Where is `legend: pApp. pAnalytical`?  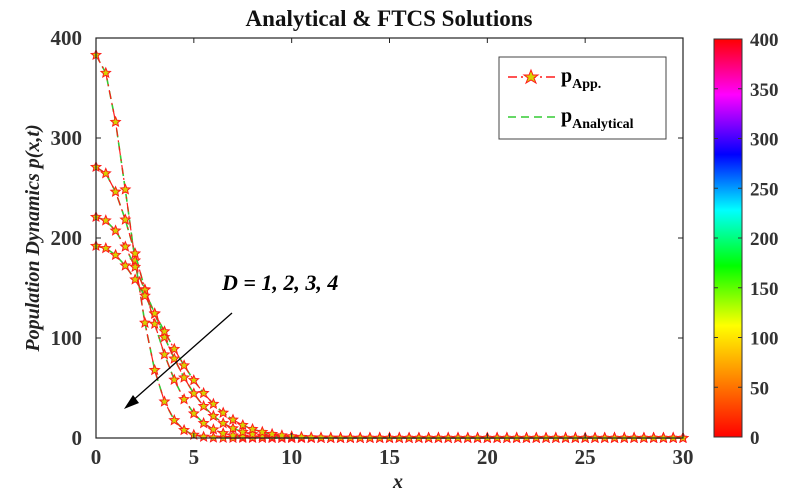
legend: pApp. pAnalytical is located at coordinates (582, 98).